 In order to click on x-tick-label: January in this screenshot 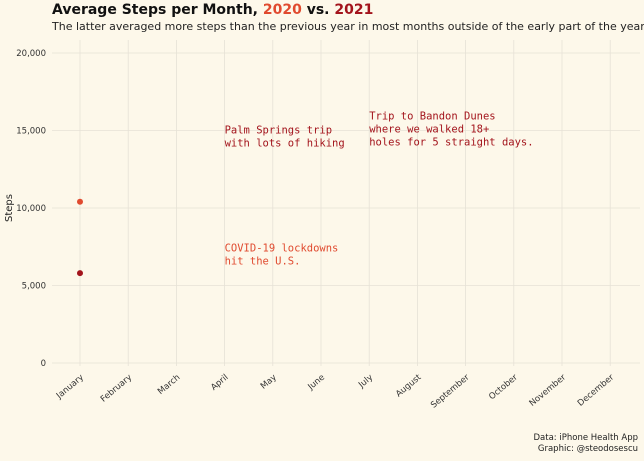, I will do `click(70, 387)`.